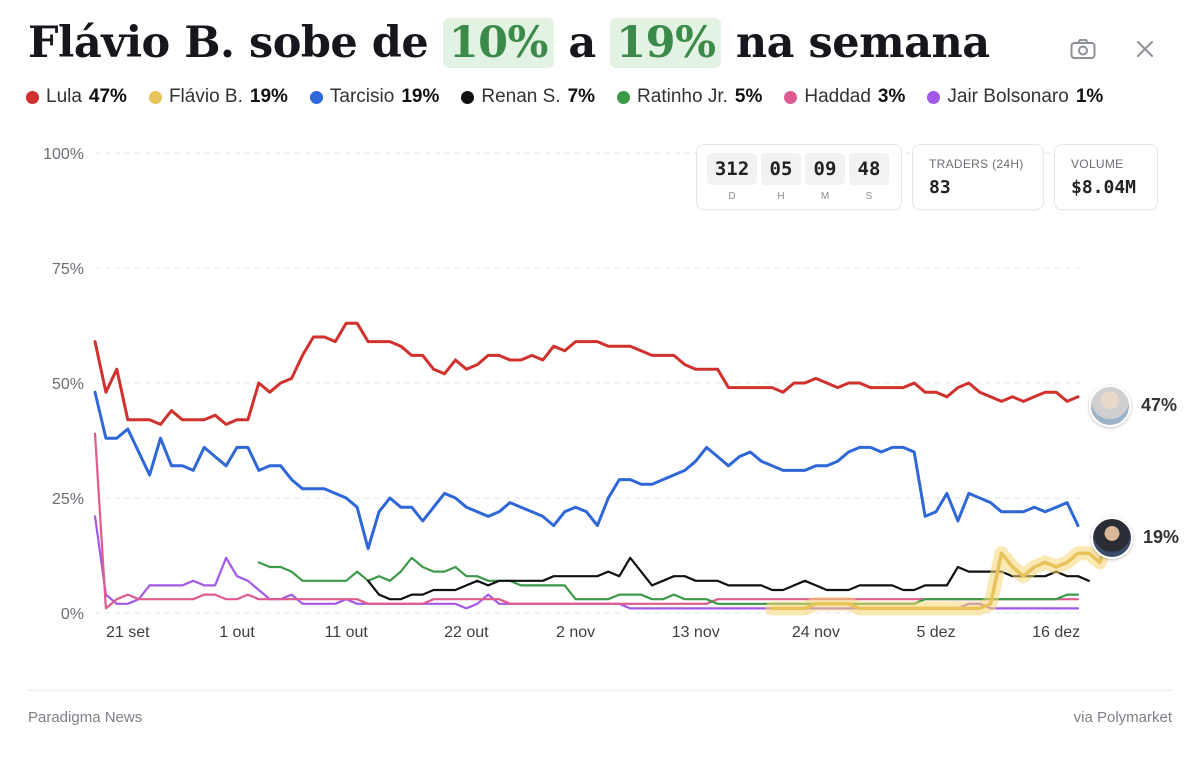 Image resolution: width=1200 pixels, height=757 pixels. Describe the element at coordinates (1104, 187) in the screenshot. I see `volume-value: $8.04M` at that location.